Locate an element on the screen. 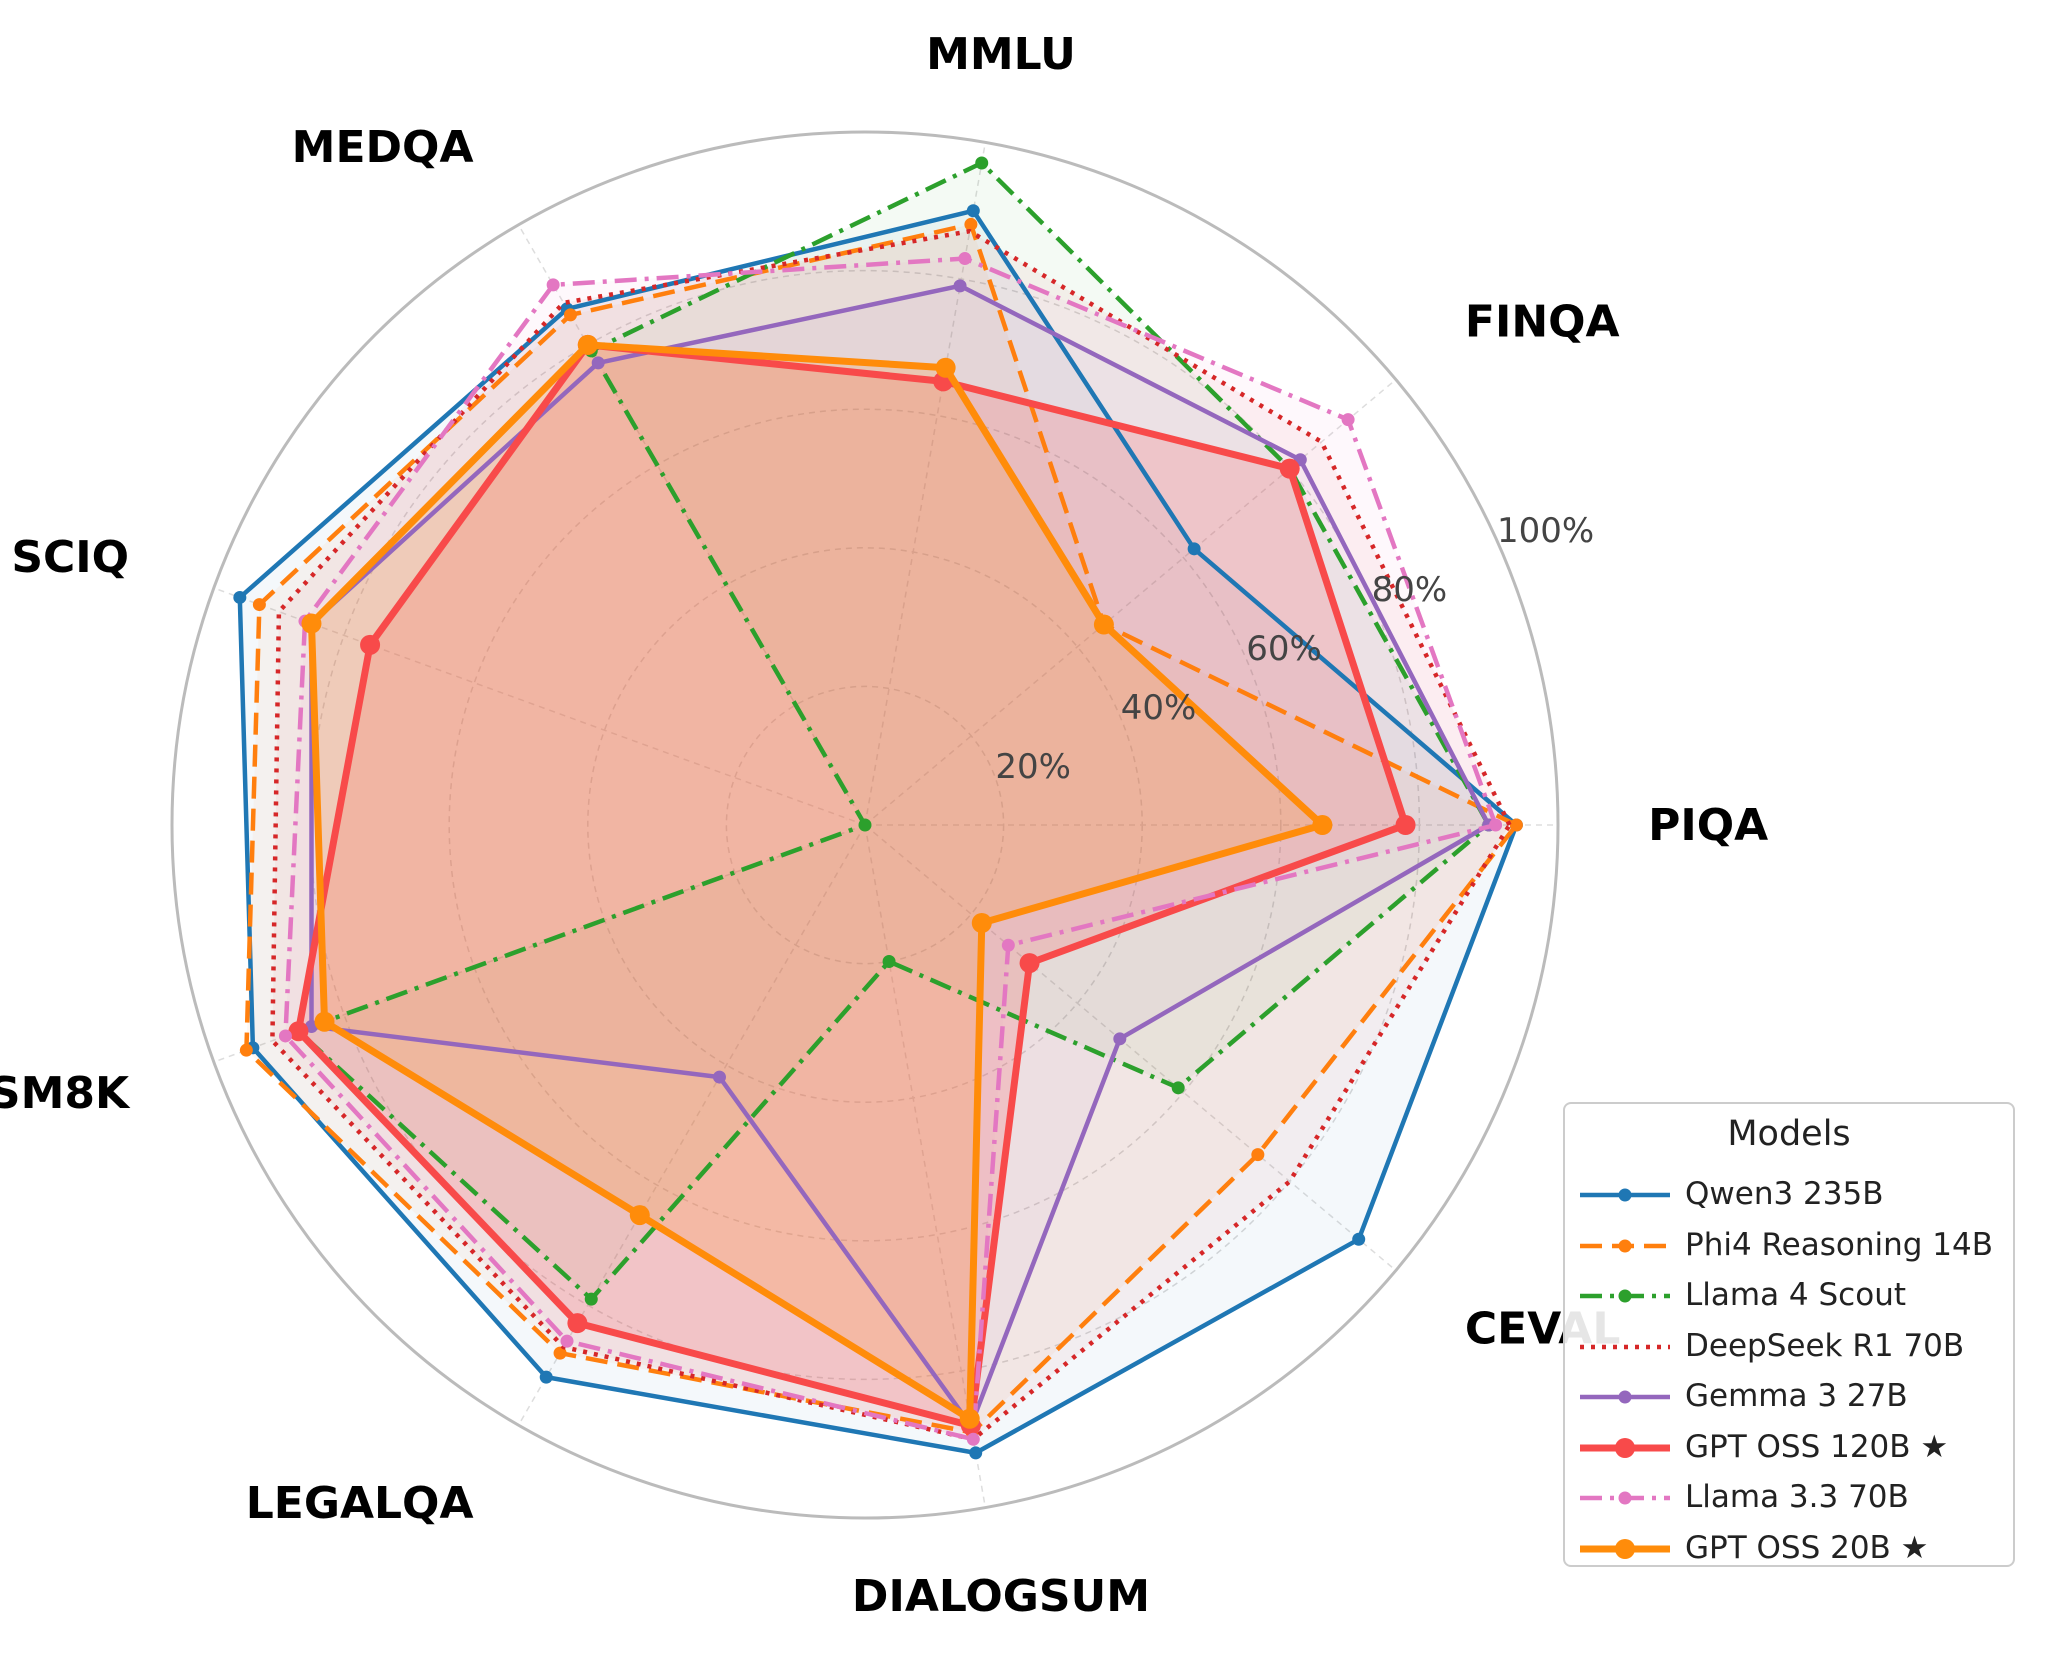  legend-item-4: Gemma 3 27B is located at coordinates (1790, 1397).